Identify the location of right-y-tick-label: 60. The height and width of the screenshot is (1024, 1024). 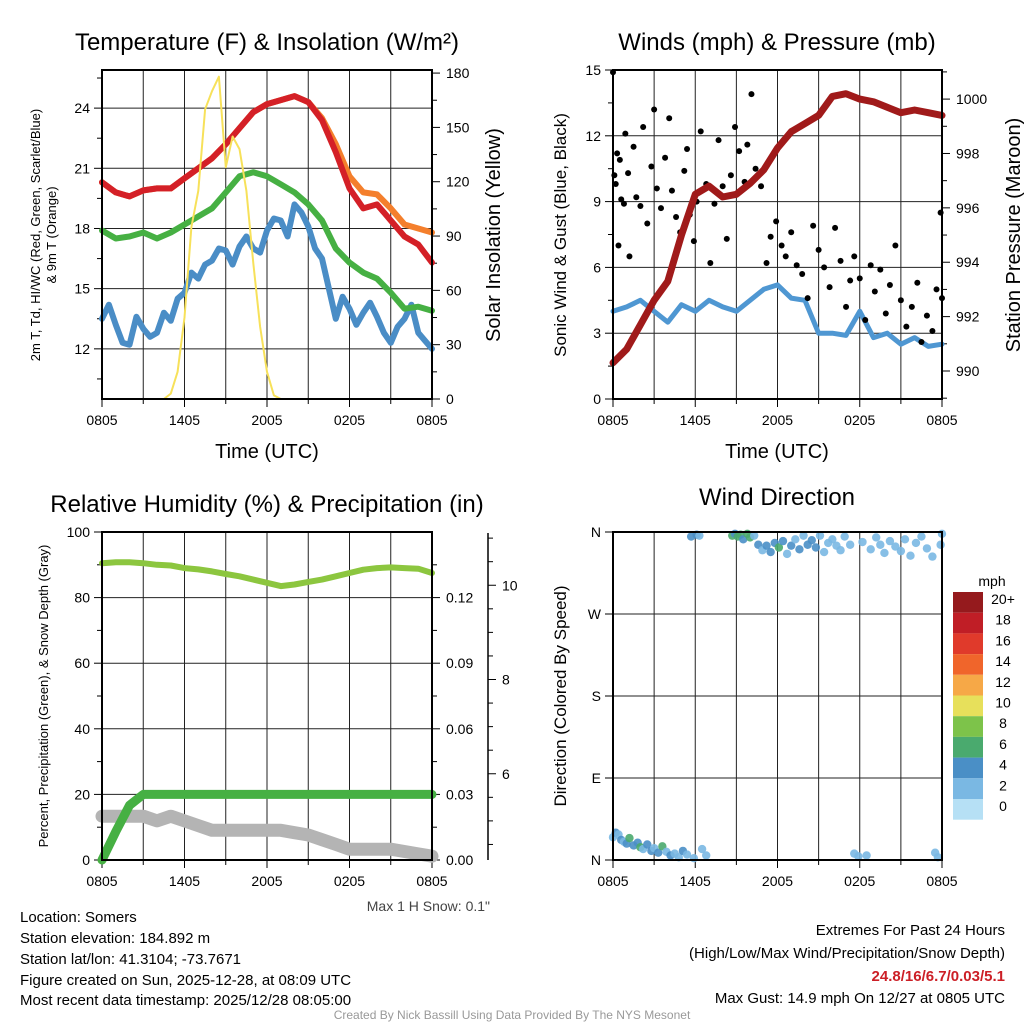
(454, 290).